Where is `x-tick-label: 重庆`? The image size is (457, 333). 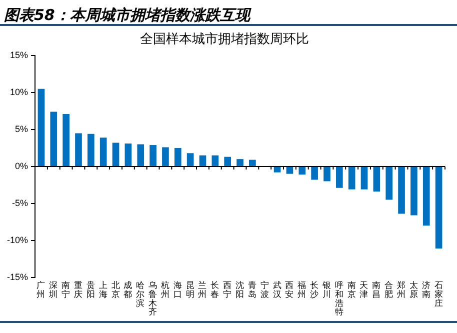 x-tick-label: 重庆 is located at coordinates (78, 290).